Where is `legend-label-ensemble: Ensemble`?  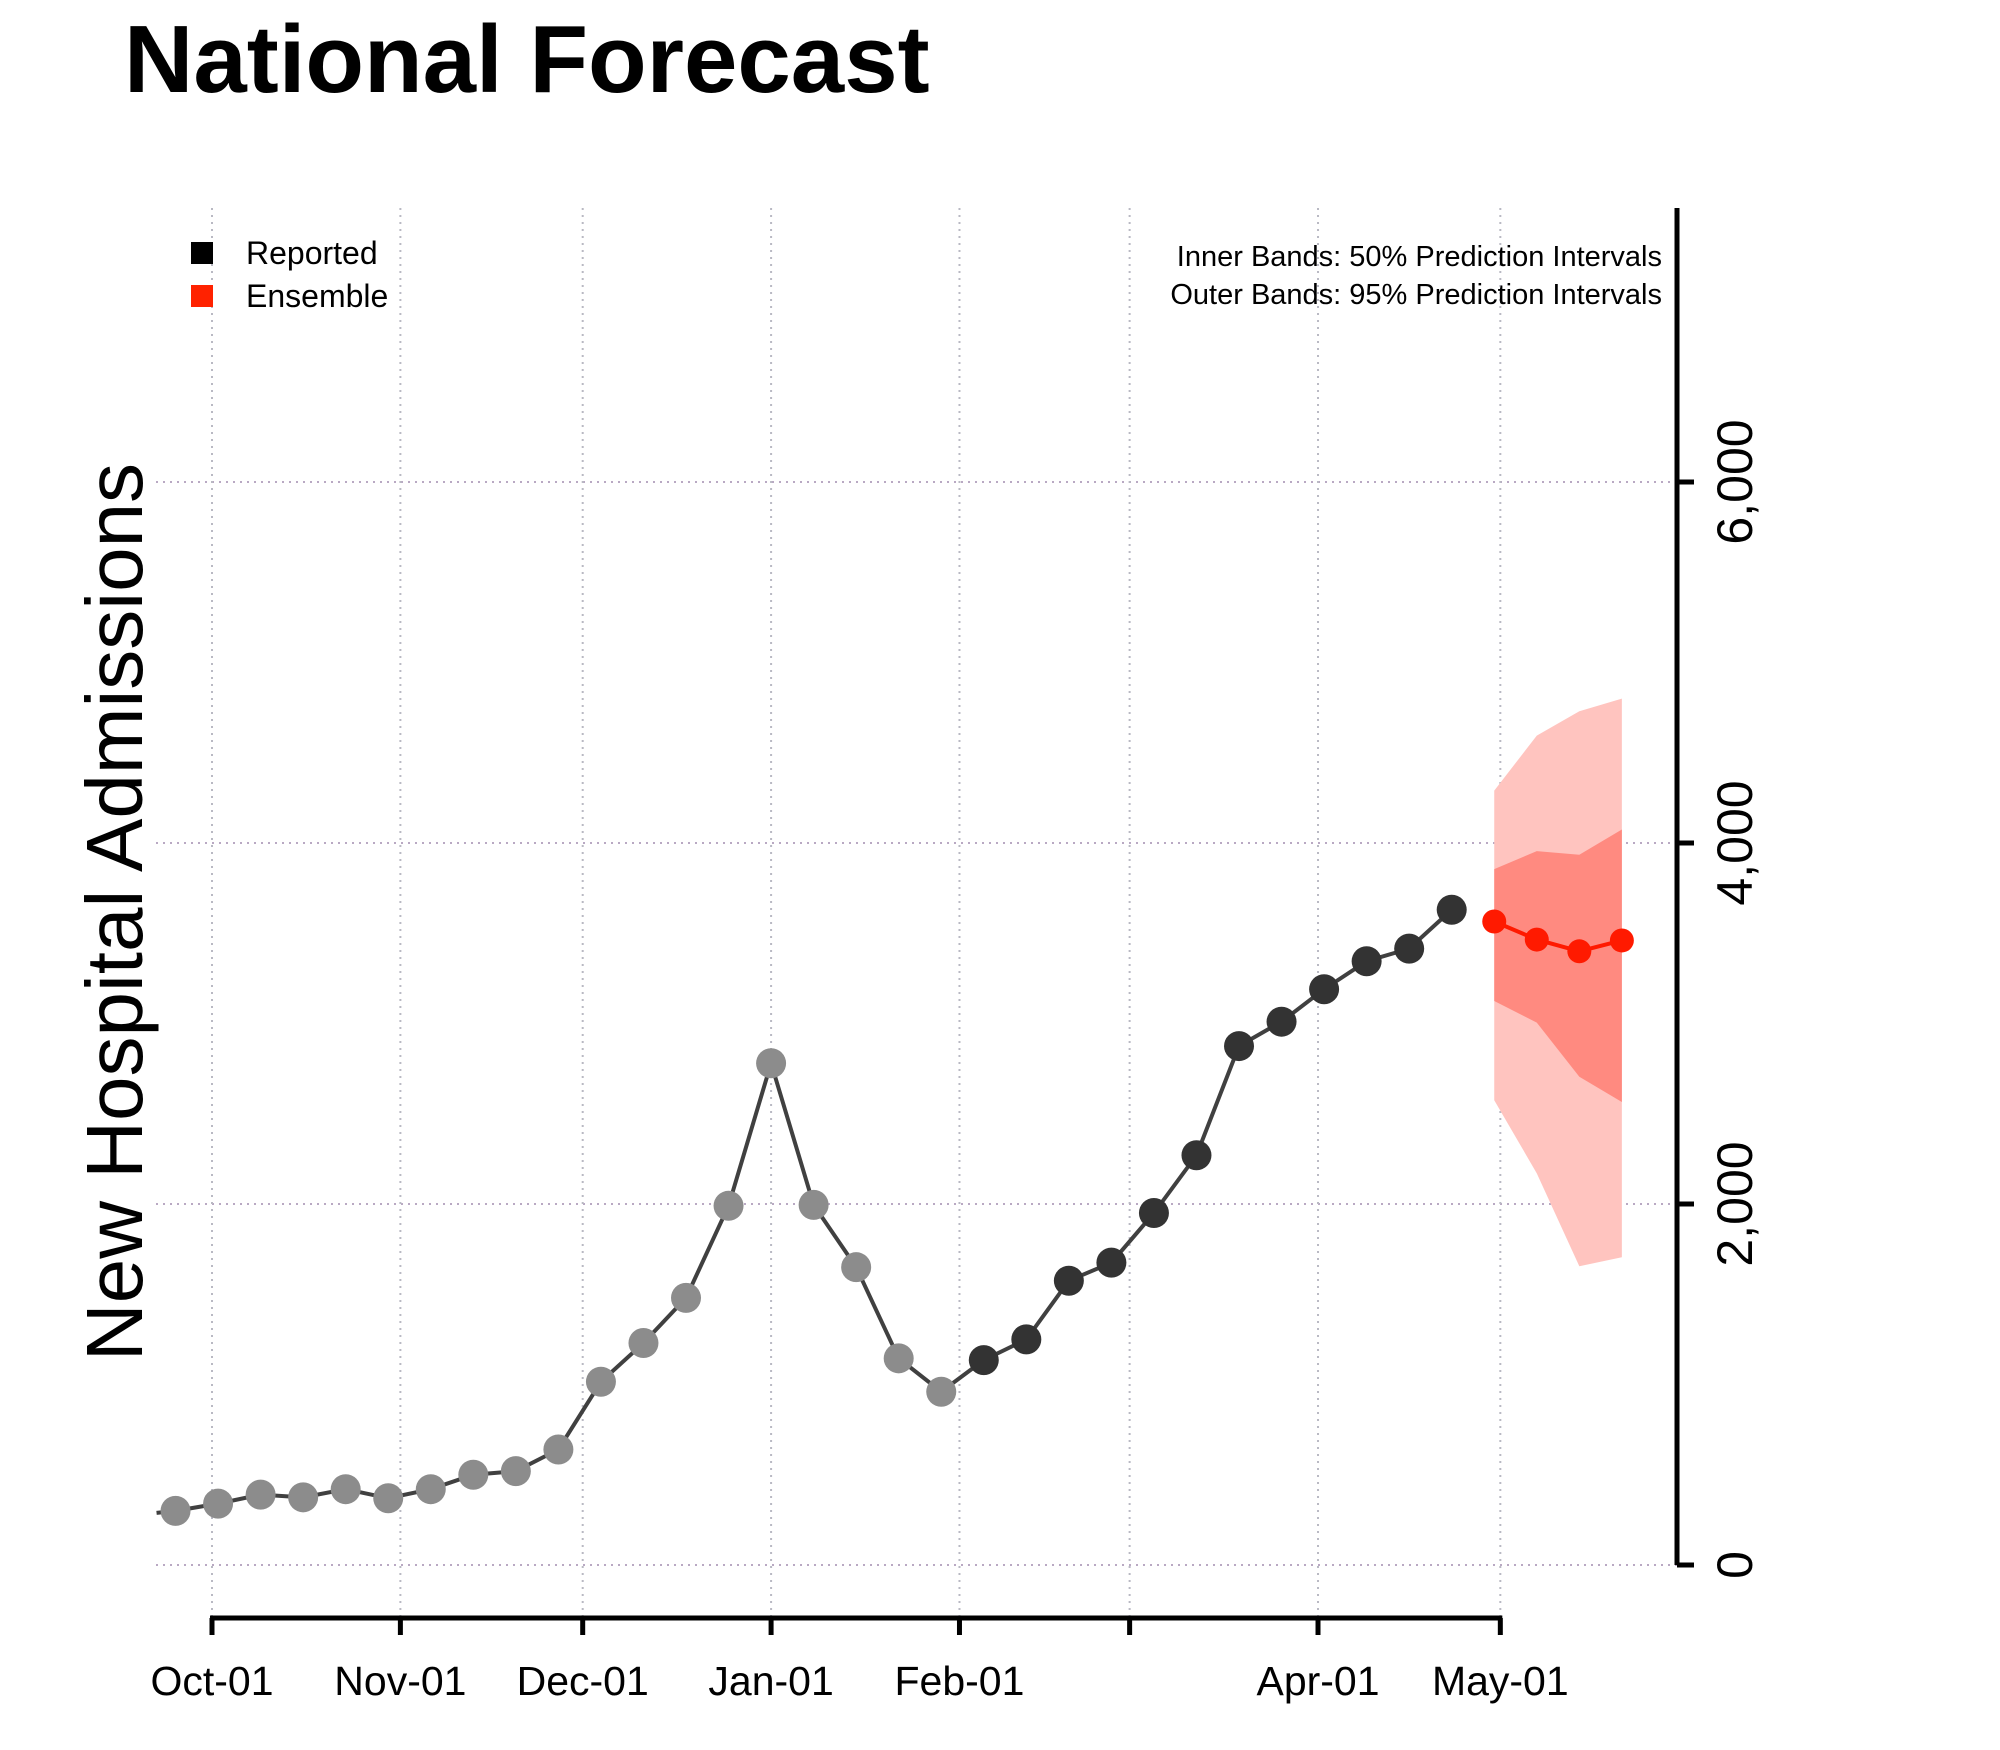
legend-label-ensemble: Ensemble is located at coordinates (317, 296).